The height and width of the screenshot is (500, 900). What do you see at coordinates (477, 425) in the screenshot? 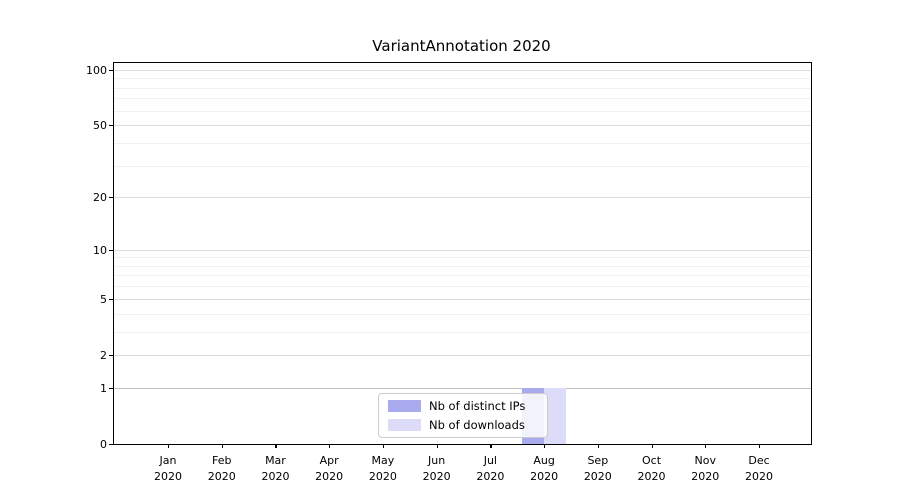
I see `legend-label-downloads: Nb of downloads` at bounding box center [477, 425].